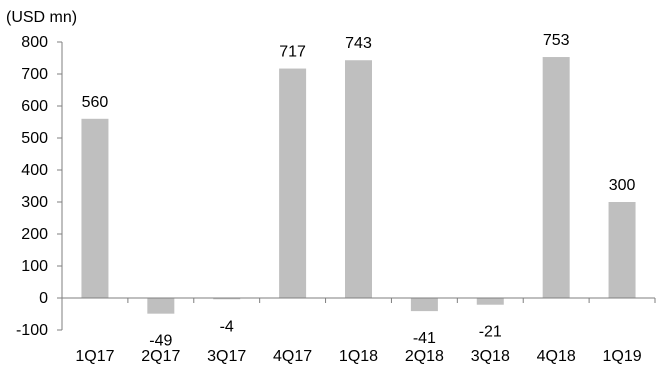  Describe the element at coordinates (490, 332) in the screenshot. I see `data-label: -21` at that location.